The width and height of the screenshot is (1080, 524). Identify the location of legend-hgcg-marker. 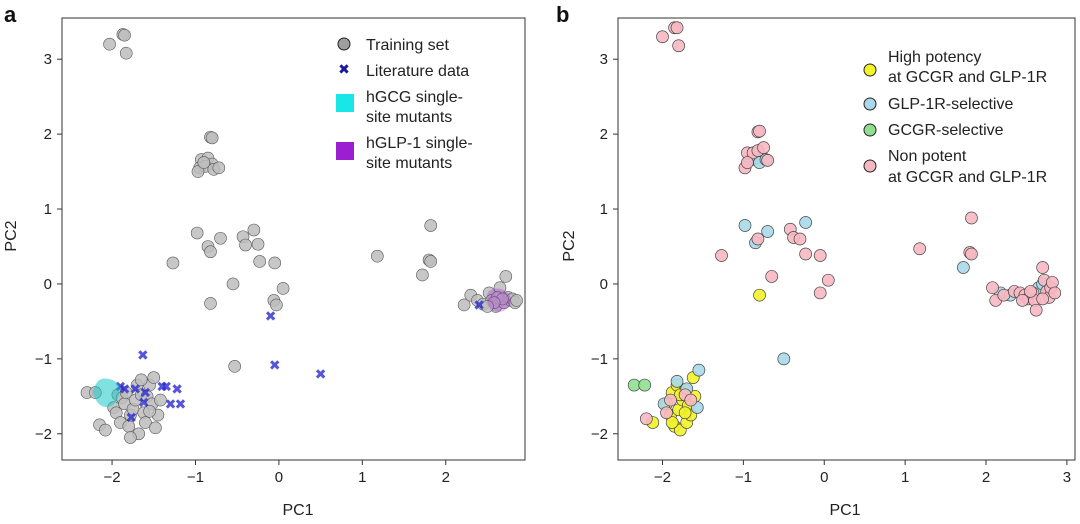
(345, 103).